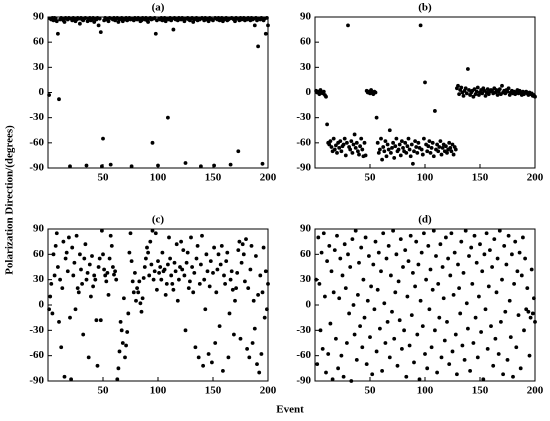 The width and height of the screenshot is (550, 421). I want to click on y-tick-label: -60, so click(303, 142).